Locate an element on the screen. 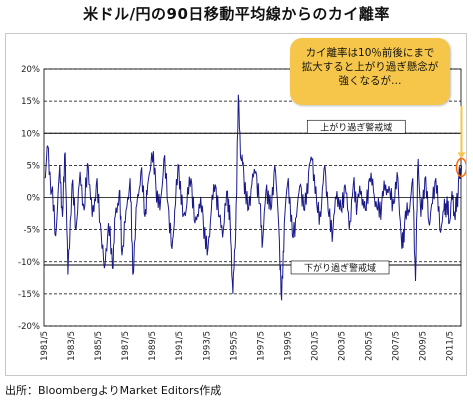 This screenshot has height=403, width=473. source-note: 出所：BloombergよりMarket Editors作成 is located at coordinates (113, 390).